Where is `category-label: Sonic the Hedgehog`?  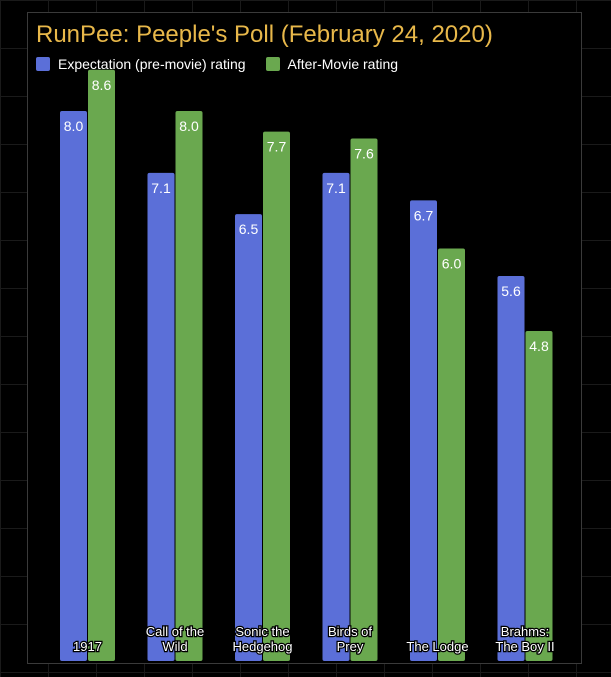 category-label: Sonic the Hedgehog is located at coordinates (263, 639).